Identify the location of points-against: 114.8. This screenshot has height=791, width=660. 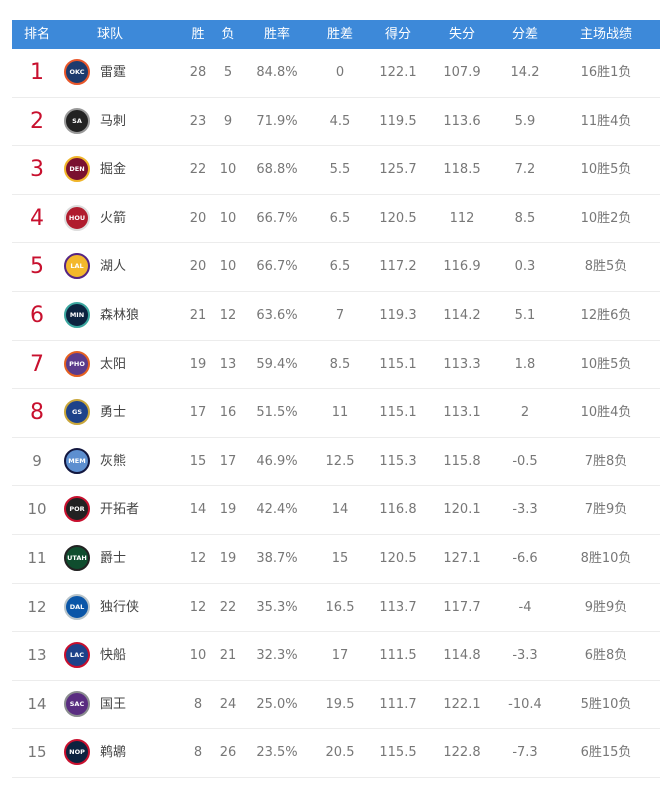
(462, 656).